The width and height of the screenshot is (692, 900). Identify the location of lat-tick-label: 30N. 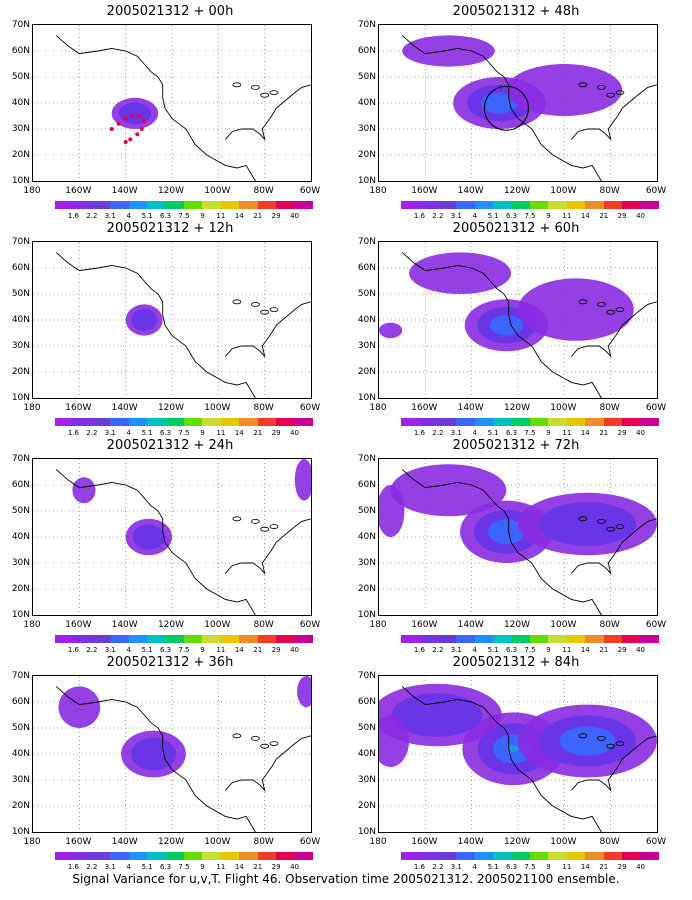
(20, 346).